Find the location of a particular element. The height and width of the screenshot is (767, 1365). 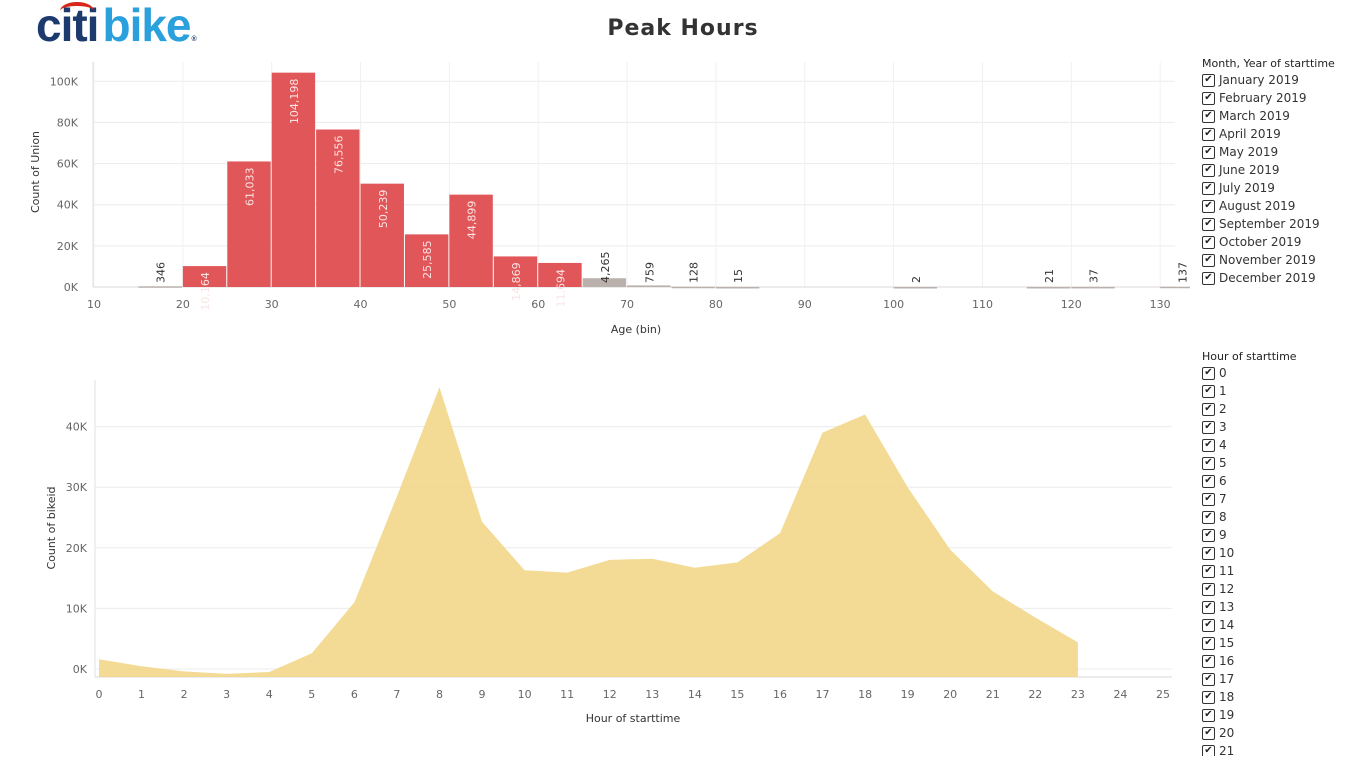

bar-y-axis-title: Count of Union is located at coordinates (35, 172).